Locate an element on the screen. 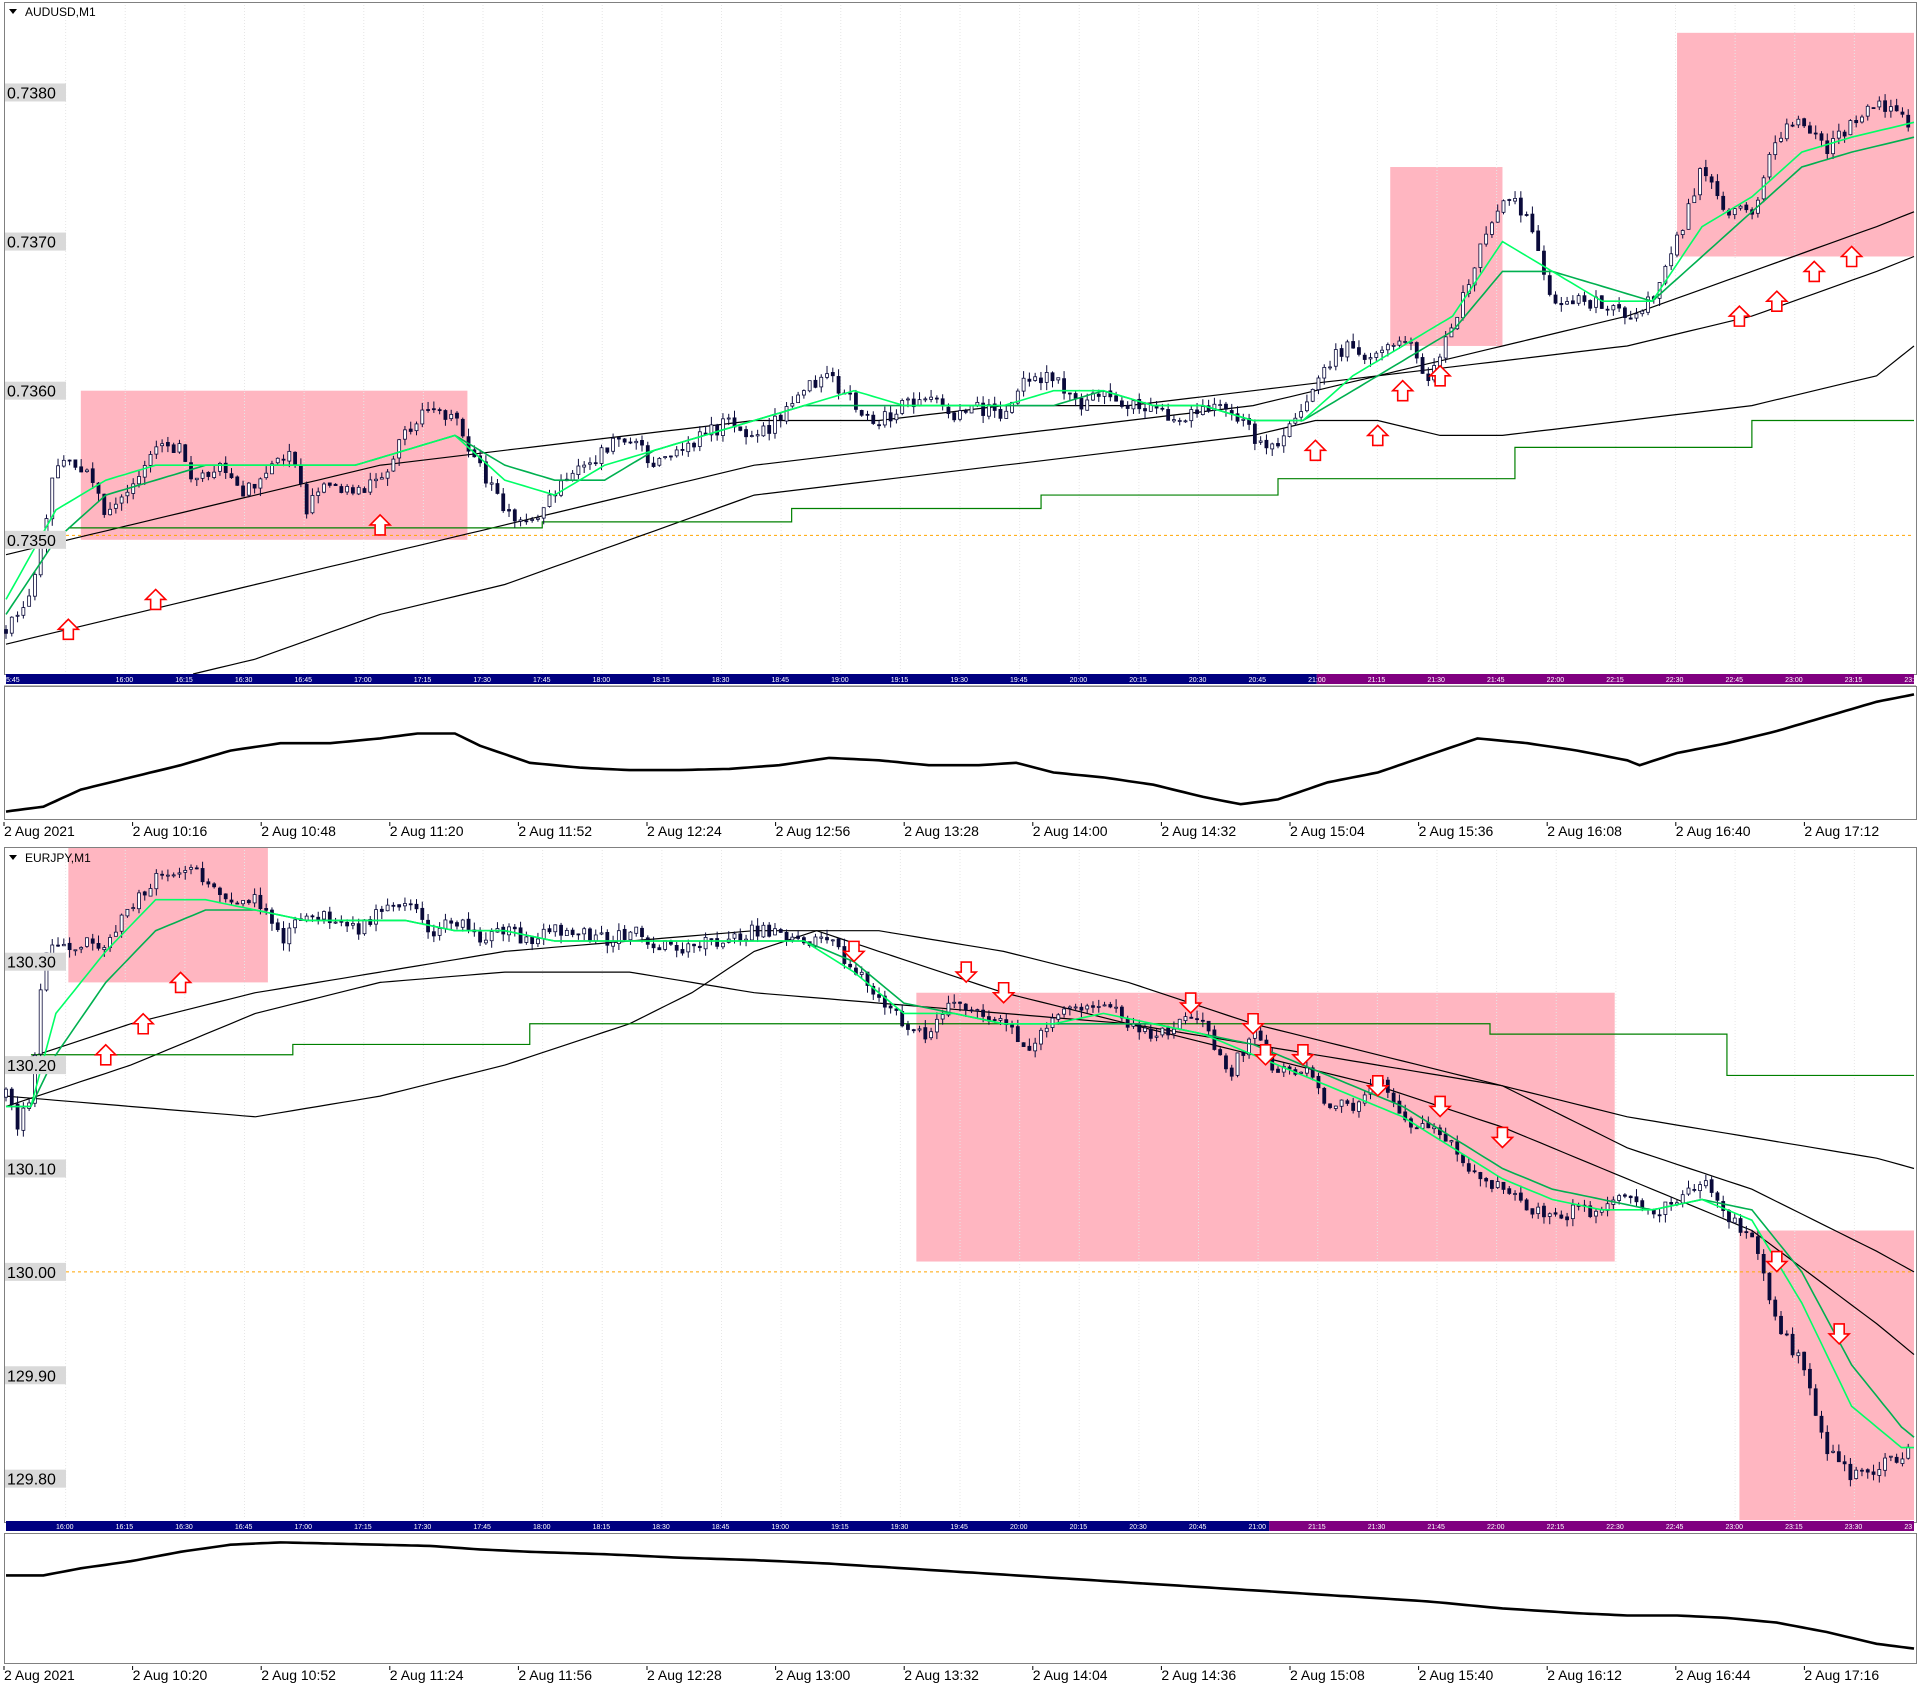 The width and height of the screenshot is (1920, 1692). audusd-time-label: 2 Aug 11:52 is located at coordinates (555, 831).